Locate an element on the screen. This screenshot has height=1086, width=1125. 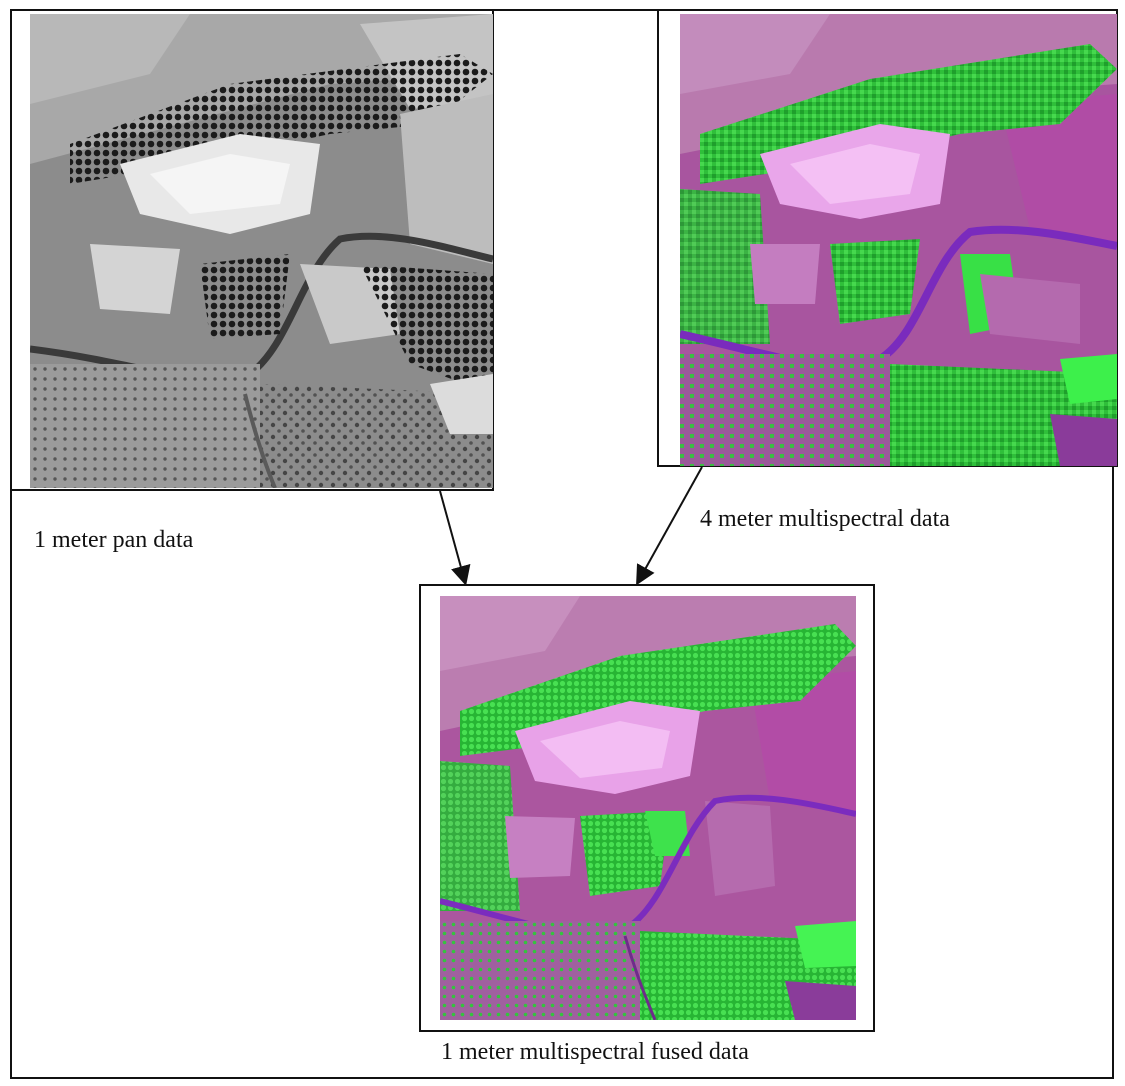
fused-caption: 1 meter multispectral fused data is located at coordinates (595, 1052).